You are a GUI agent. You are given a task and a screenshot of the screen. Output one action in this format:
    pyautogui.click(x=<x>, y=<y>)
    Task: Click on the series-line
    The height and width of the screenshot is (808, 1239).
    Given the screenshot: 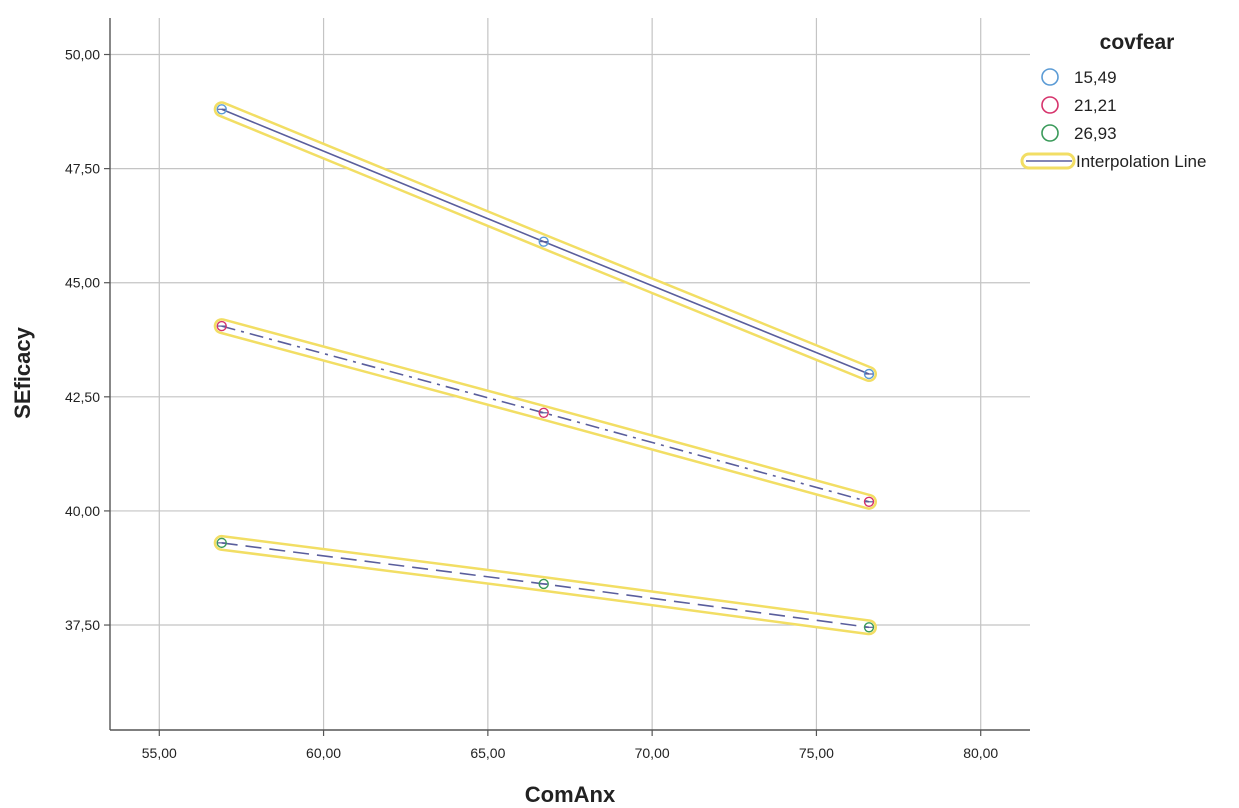 What is the action you would take?
    pyautogui.click(x=545, y=414)
    